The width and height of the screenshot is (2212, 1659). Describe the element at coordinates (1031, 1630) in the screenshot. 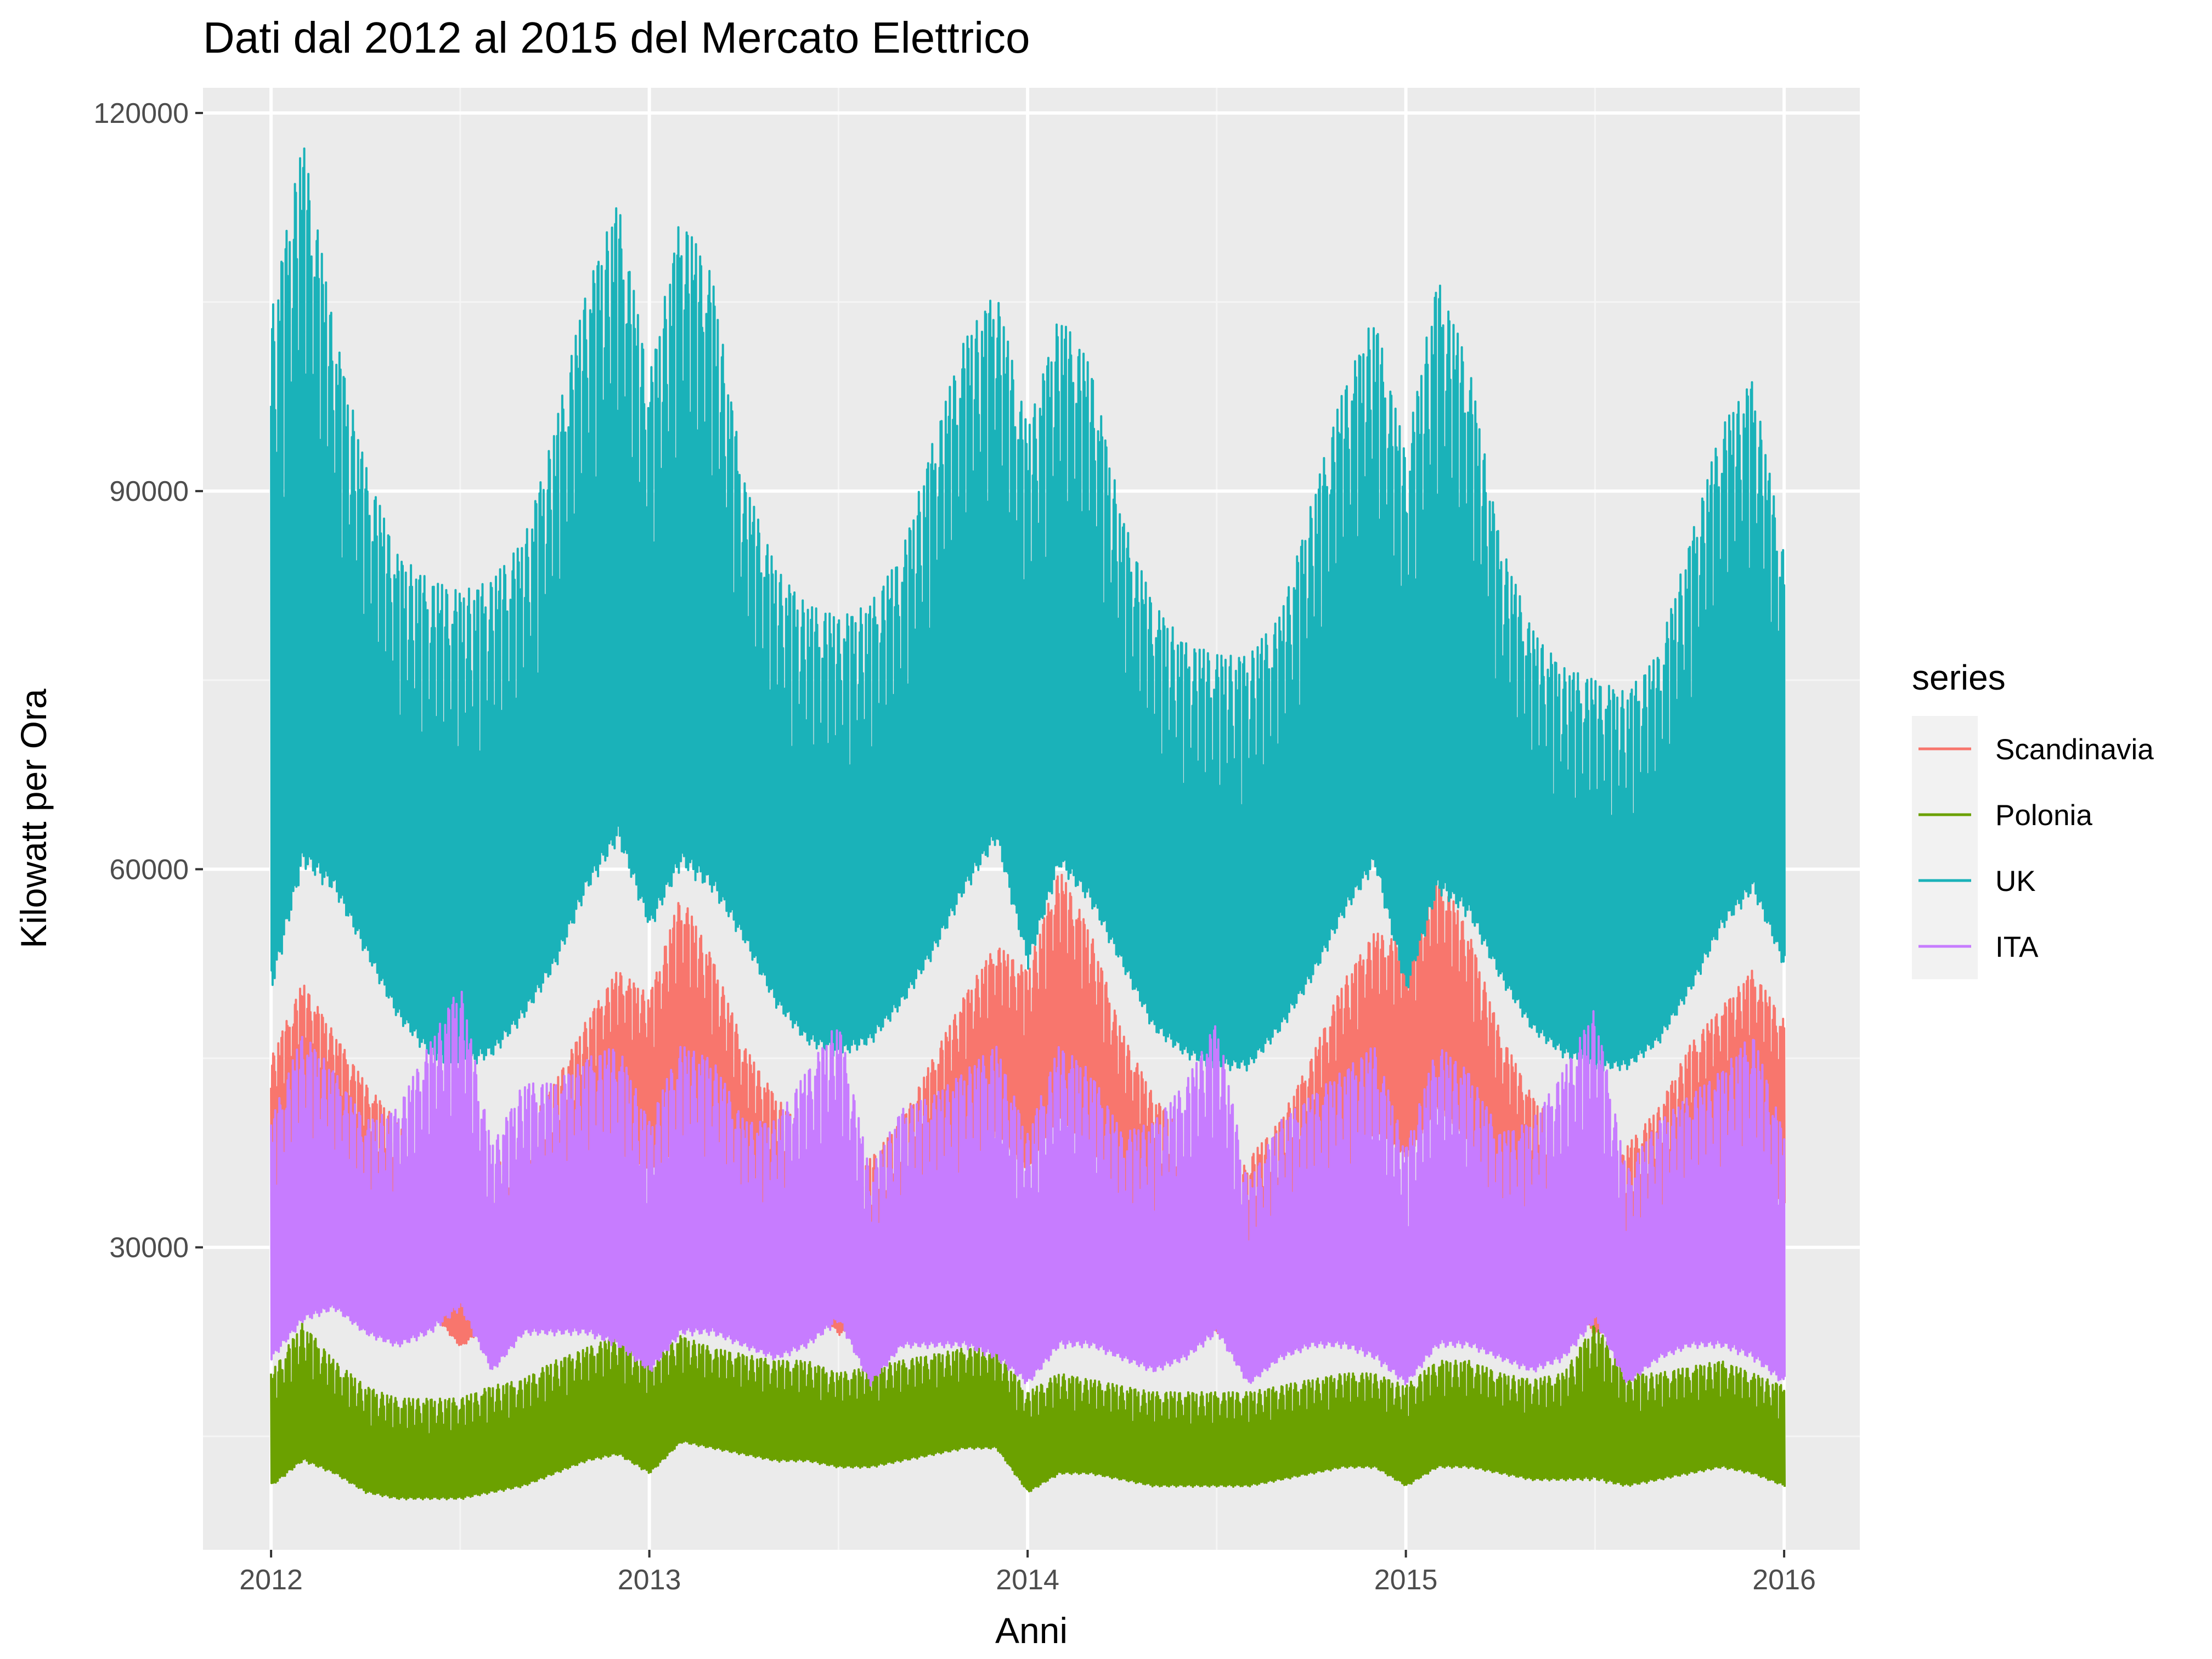

I see `x-axis-title: Anni` at that location.